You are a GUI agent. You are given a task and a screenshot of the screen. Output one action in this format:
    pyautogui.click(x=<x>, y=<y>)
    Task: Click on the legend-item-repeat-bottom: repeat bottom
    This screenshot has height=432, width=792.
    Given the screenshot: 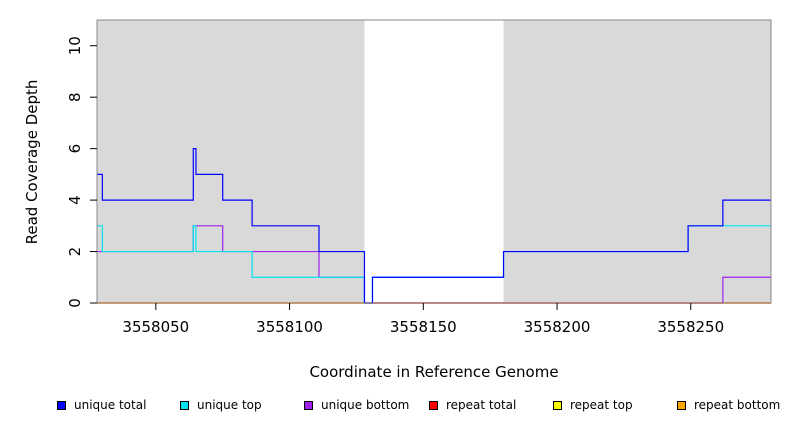 What is the action you would take?
    pyautogui.click(x=728, y=405)
    